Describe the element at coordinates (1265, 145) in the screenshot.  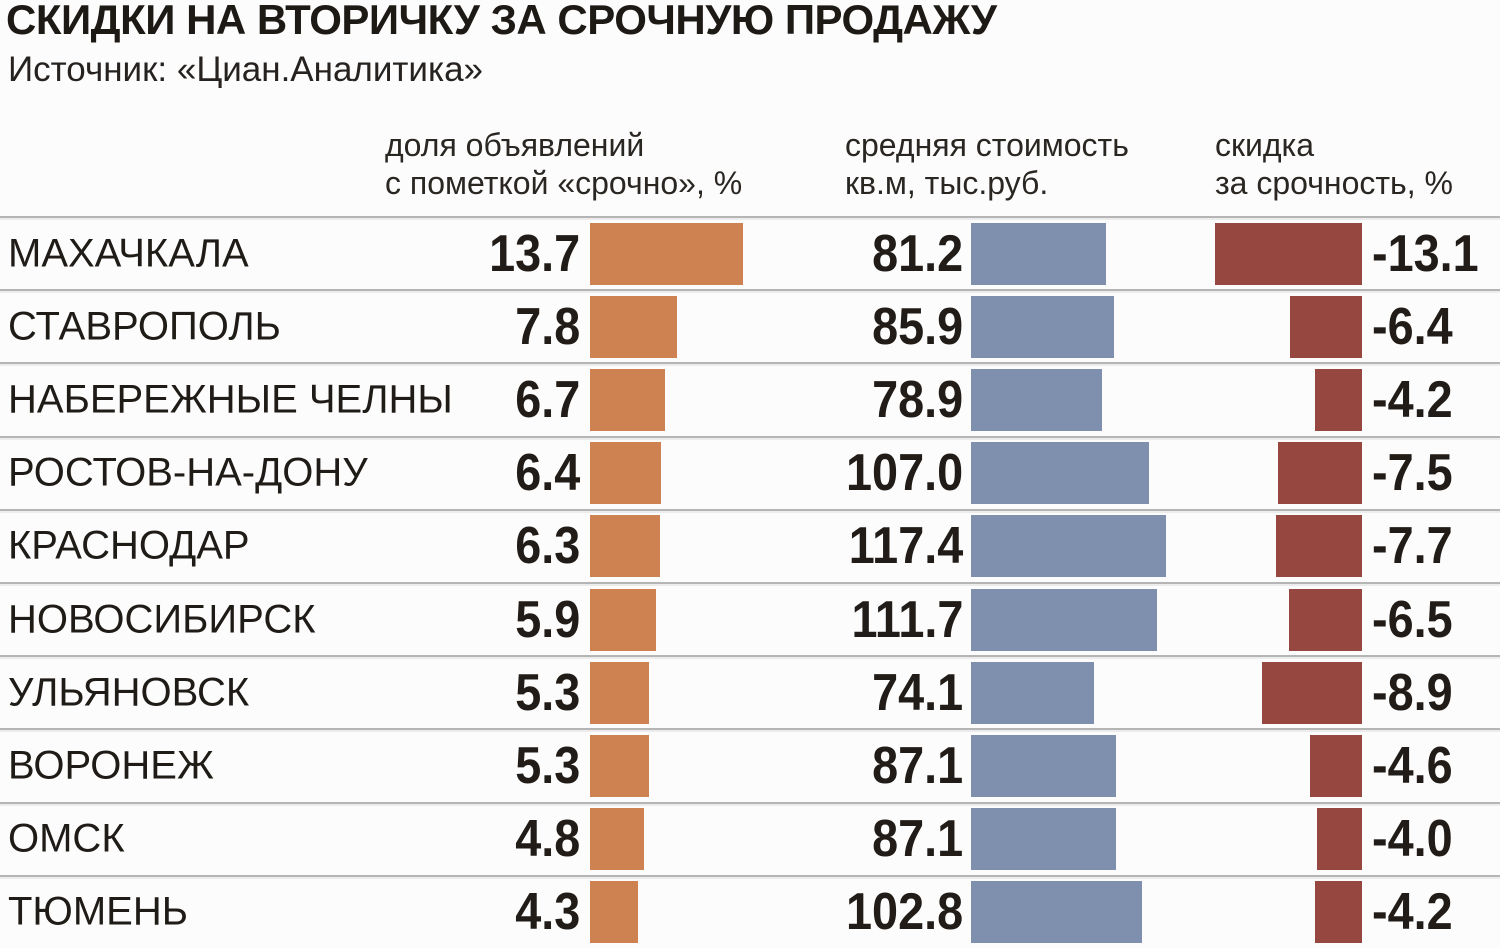
I see `column-header-discount-line1: скидка` at that location.